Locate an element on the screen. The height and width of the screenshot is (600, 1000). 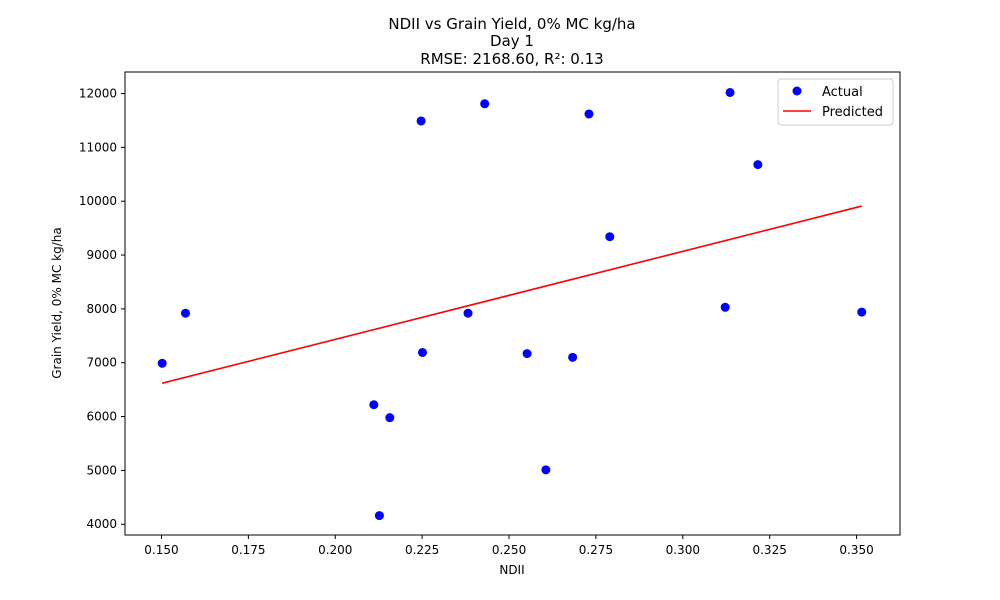
y-tick-label-6: 10000 is located at coordinates (98, 201).